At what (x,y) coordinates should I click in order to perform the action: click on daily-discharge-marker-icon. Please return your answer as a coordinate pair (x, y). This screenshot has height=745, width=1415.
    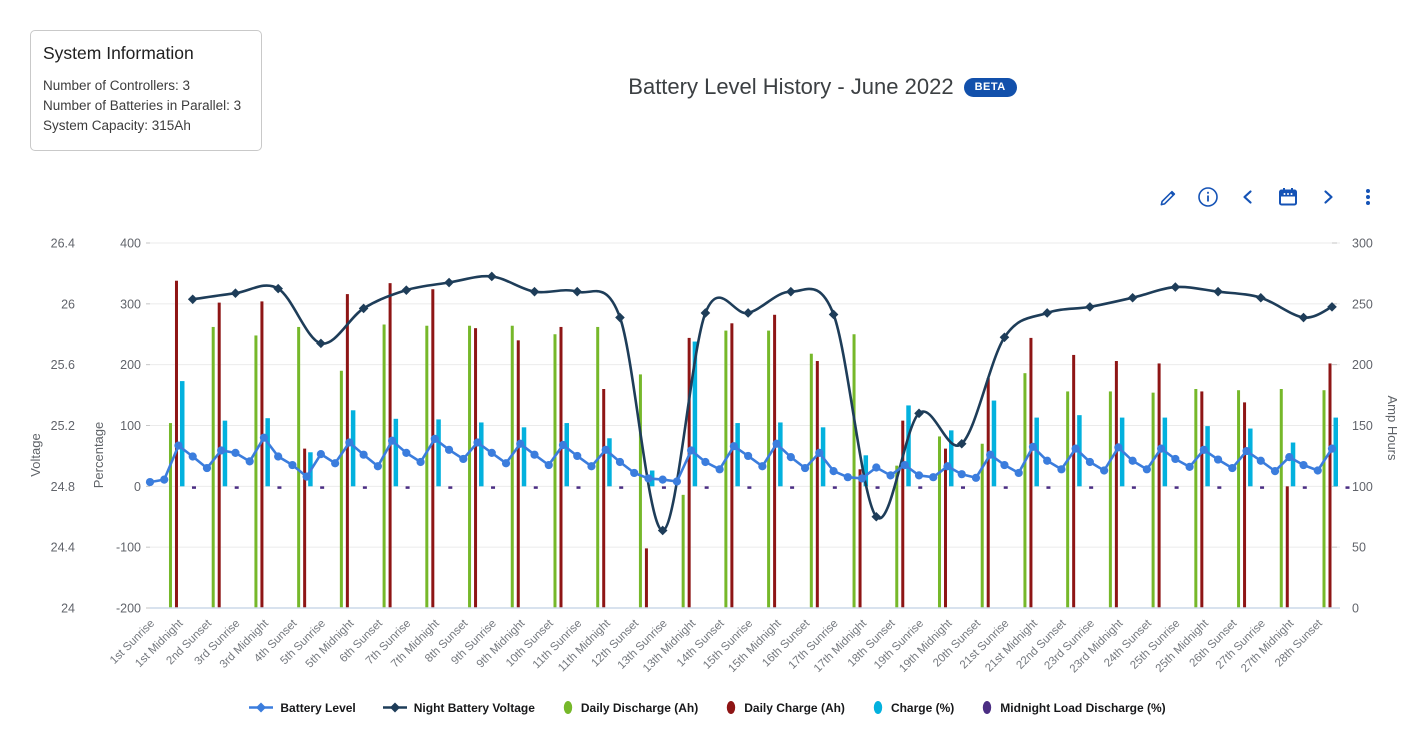
    Looking at the image, I should click on (568, 707).